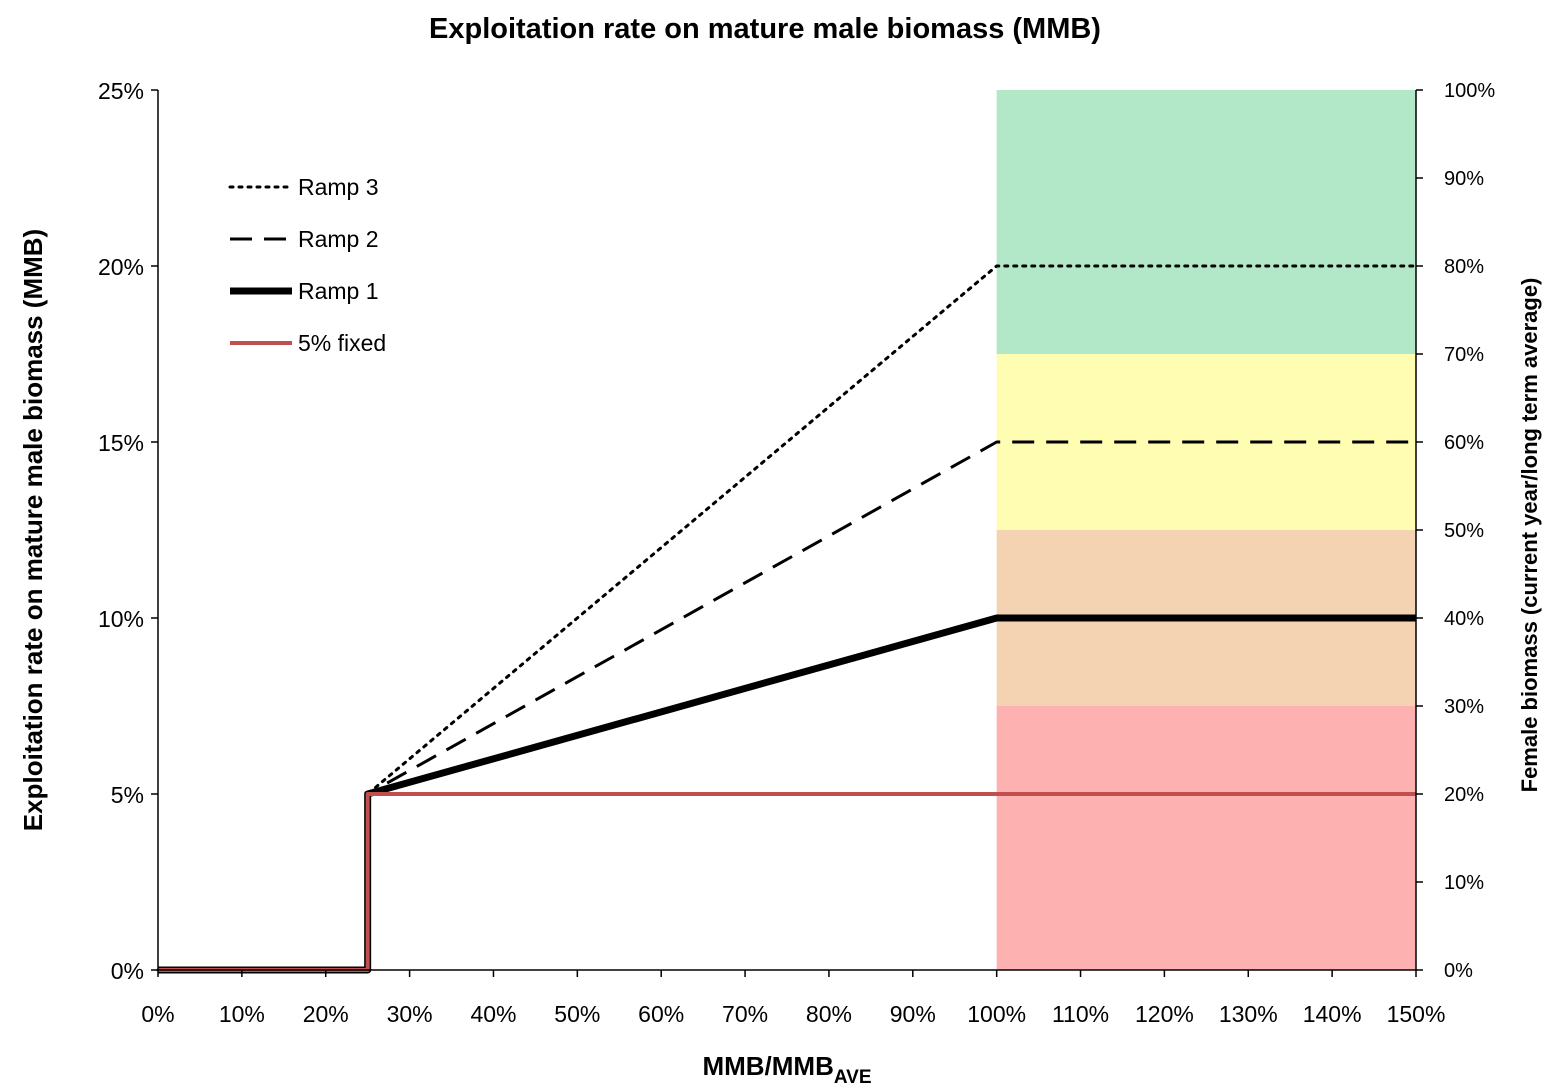 The height and width of the screenshot is (1091, 1555). I want to click on legend: Ramp 3 Ramp 2 Ramp 1 5% fixed, so click(307, 265).